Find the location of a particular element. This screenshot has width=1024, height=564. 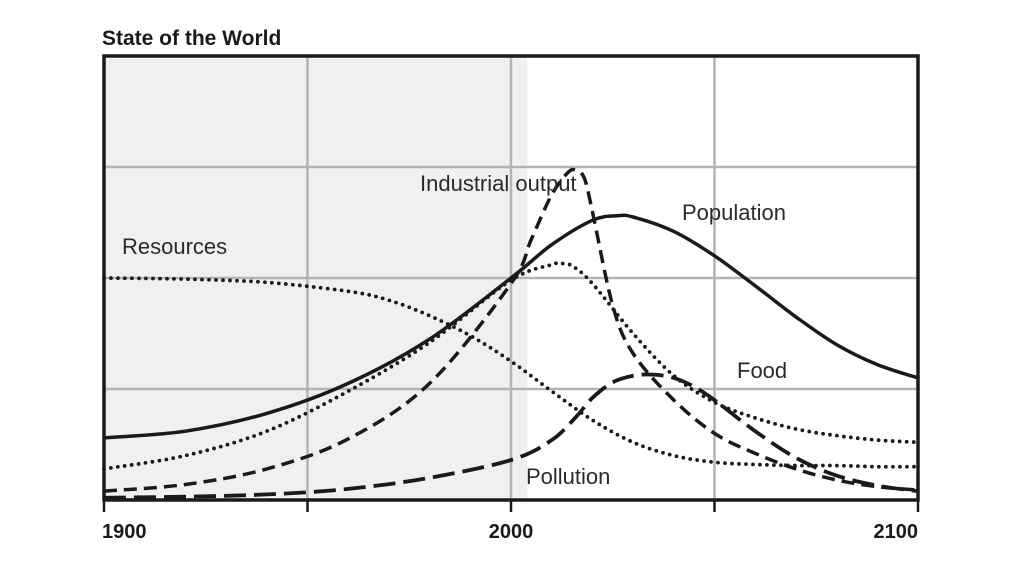

series-label-pollution: Pollution is located at coordinates (568, 476).